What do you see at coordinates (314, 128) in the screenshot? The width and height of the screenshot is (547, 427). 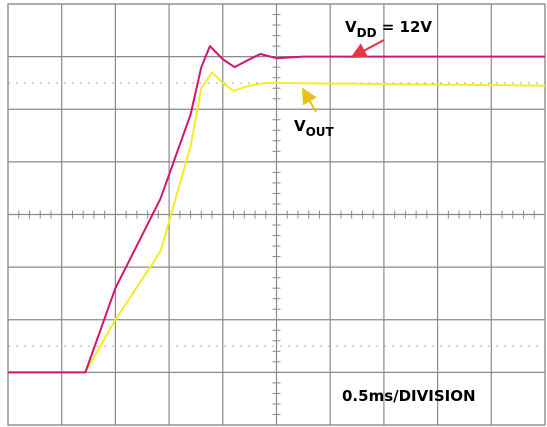 I see `vout-label: VOUT` at bounding box center [314, 128].